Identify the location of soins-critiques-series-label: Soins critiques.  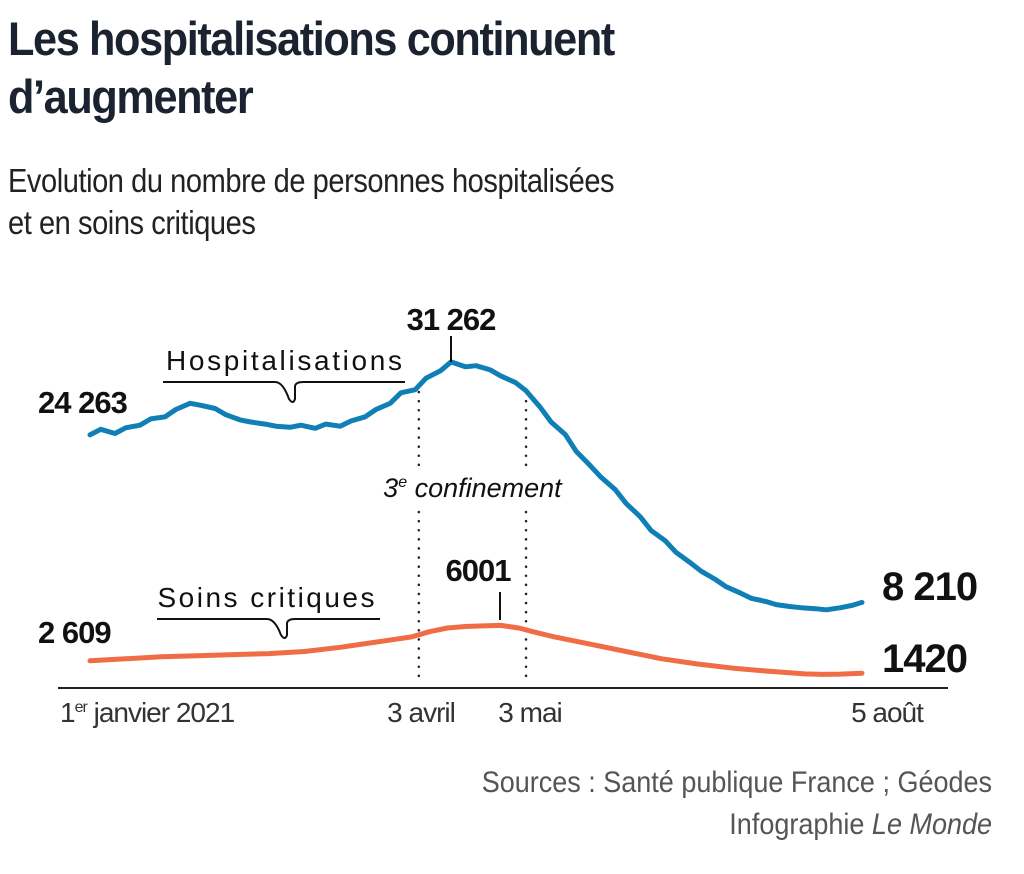
(266, 597).